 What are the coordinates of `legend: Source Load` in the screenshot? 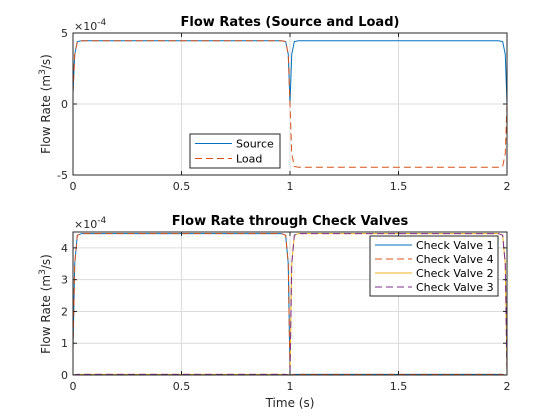 It's located at (235, 151).